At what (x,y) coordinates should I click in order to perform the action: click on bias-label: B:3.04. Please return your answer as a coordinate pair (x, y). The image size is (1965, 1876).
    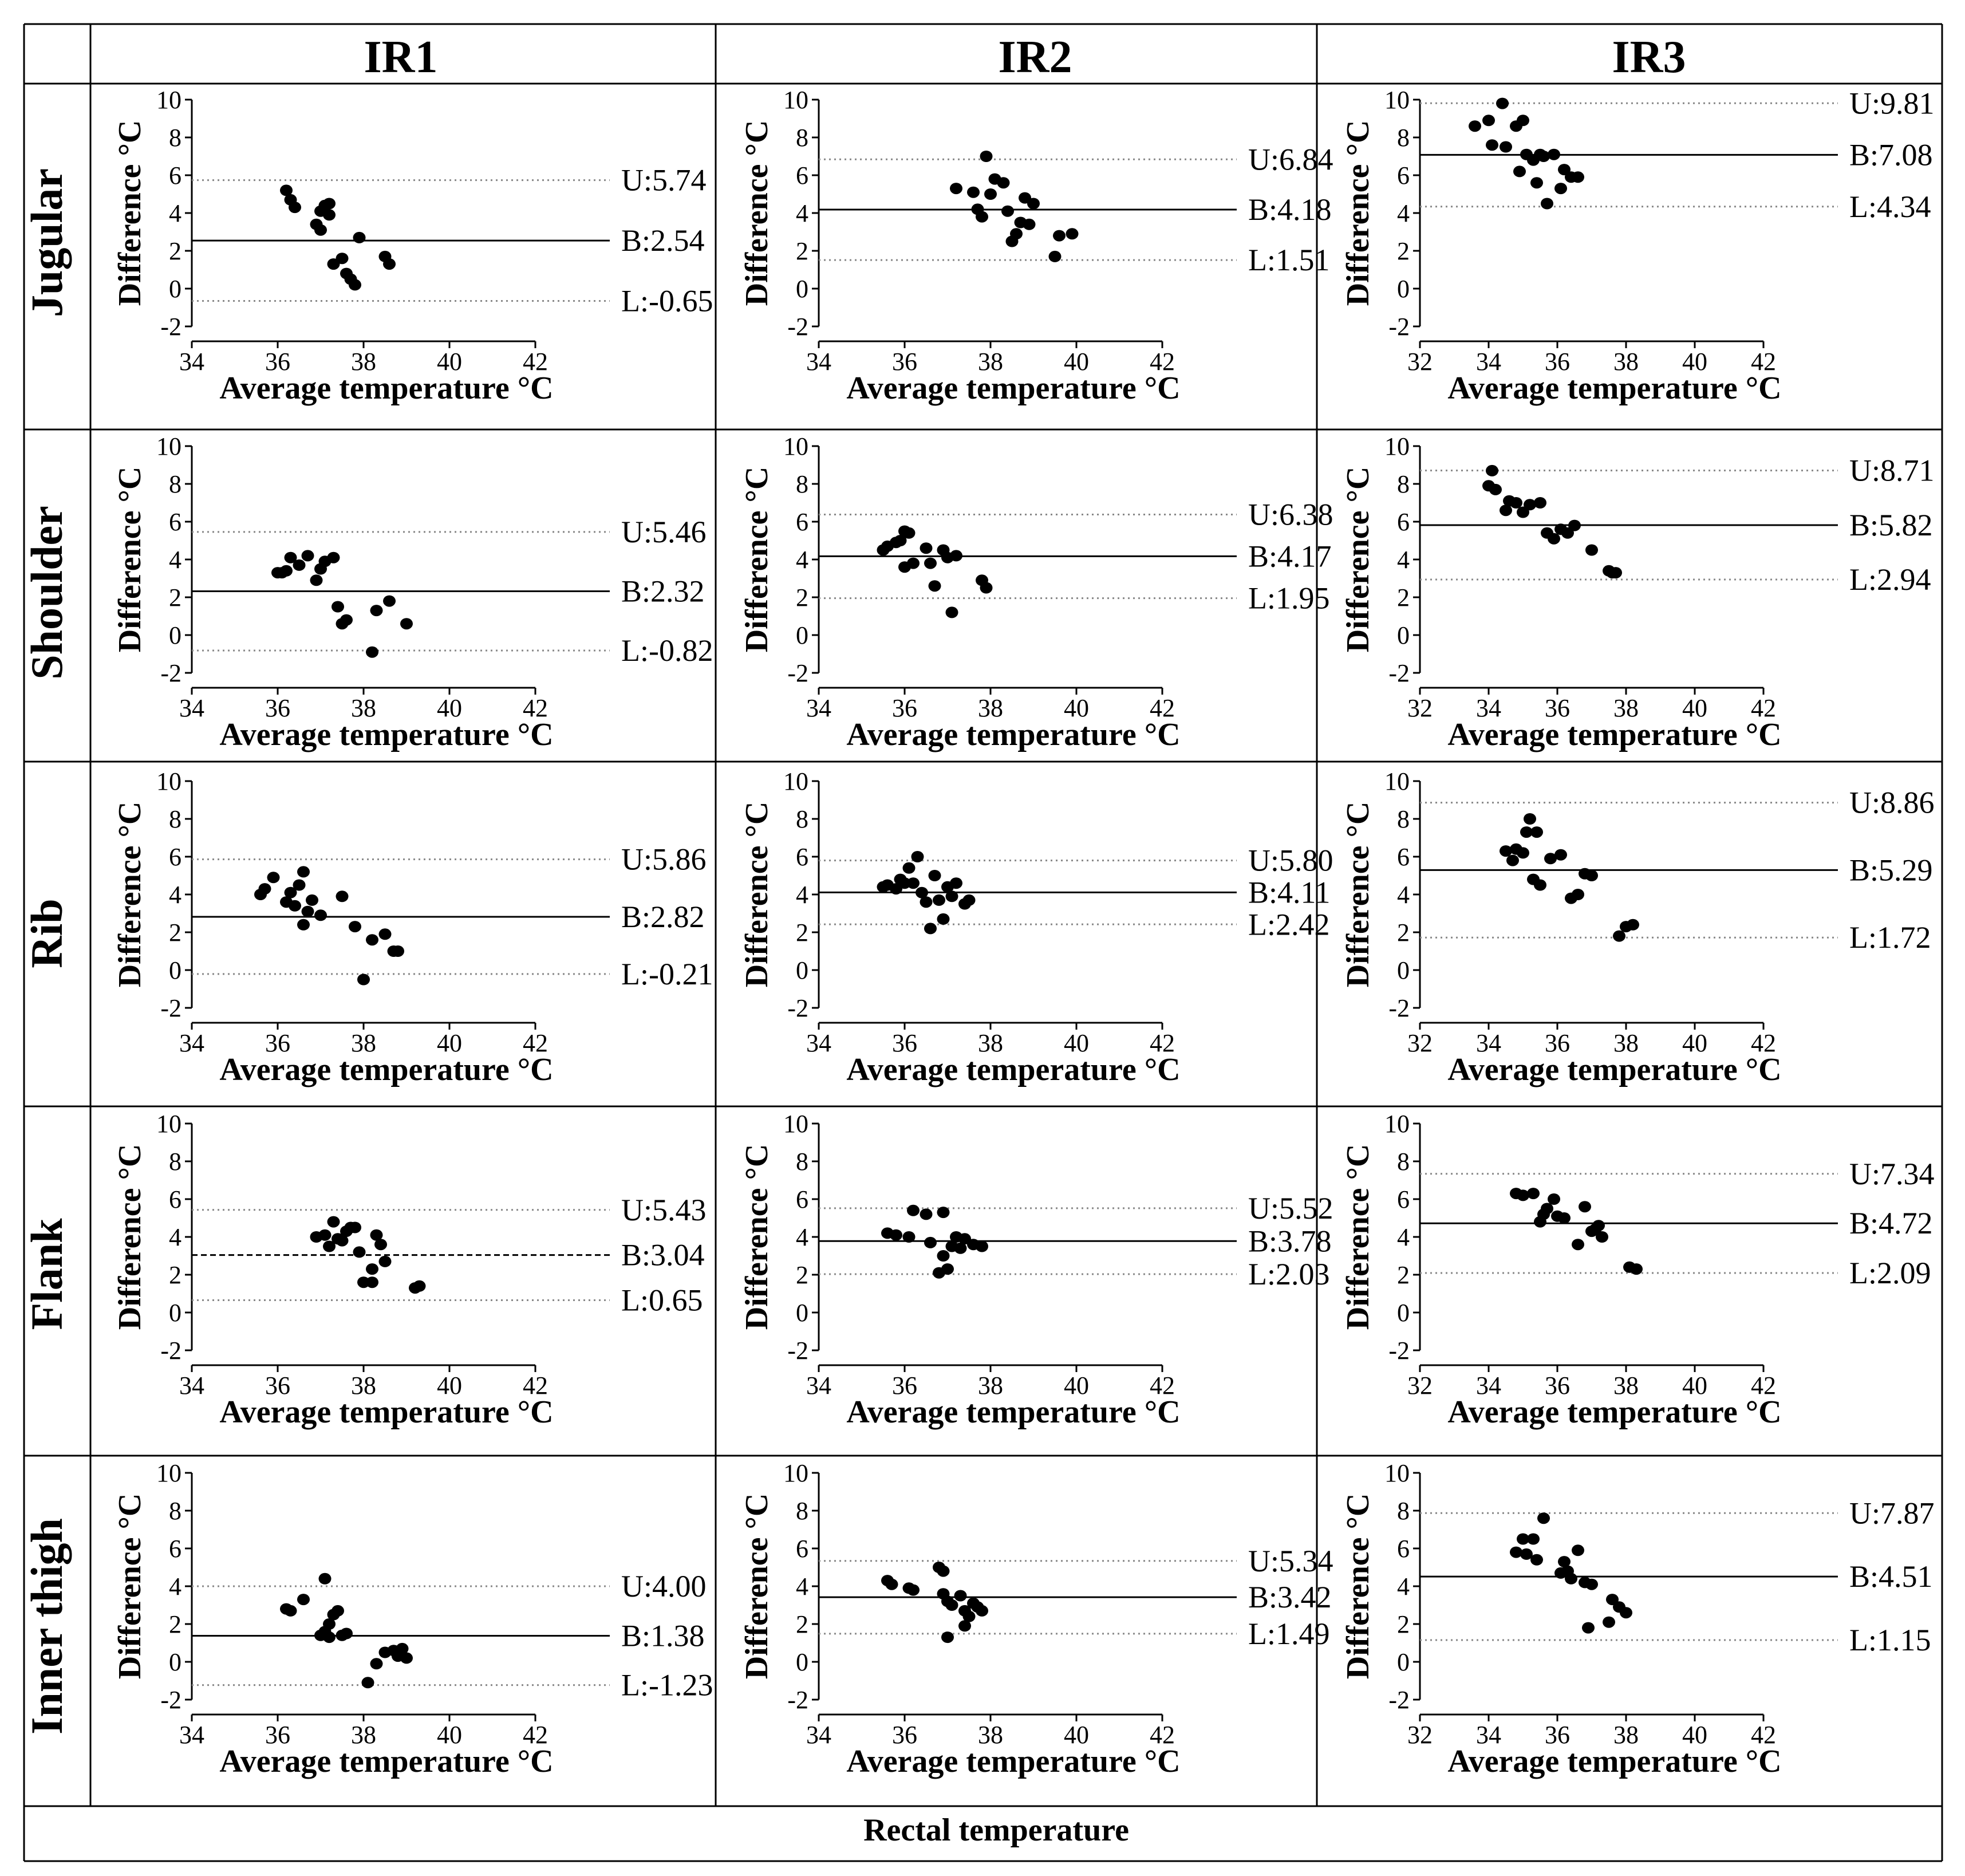
    Looking at the image, I should click on (663, 1255).